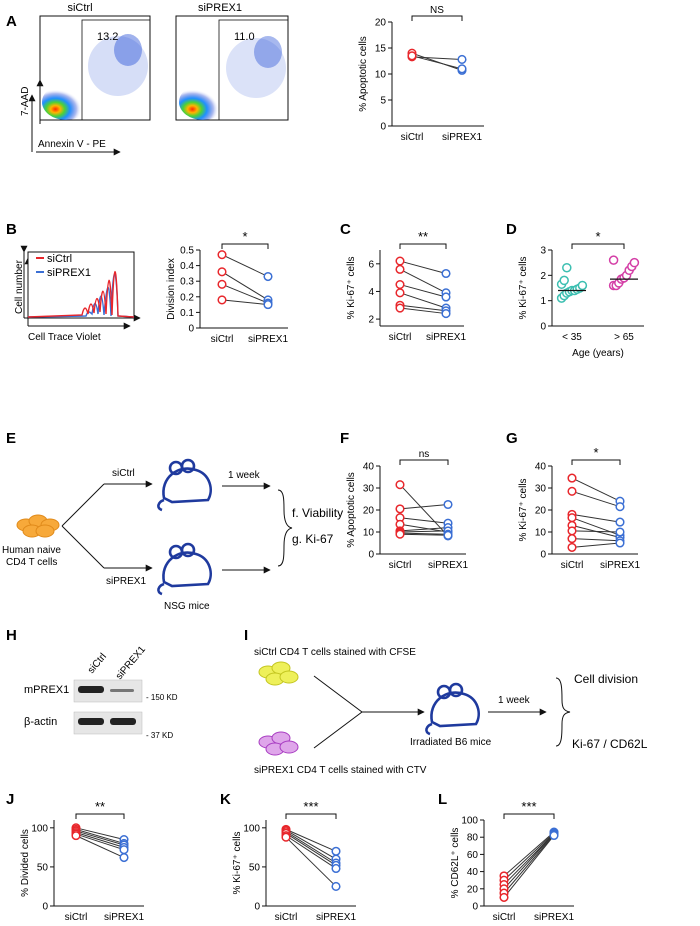  Describe the element at coordinates (244, 37) in the screenshot. I see `flow-gate-value-siprex1: 11.0` at that location.